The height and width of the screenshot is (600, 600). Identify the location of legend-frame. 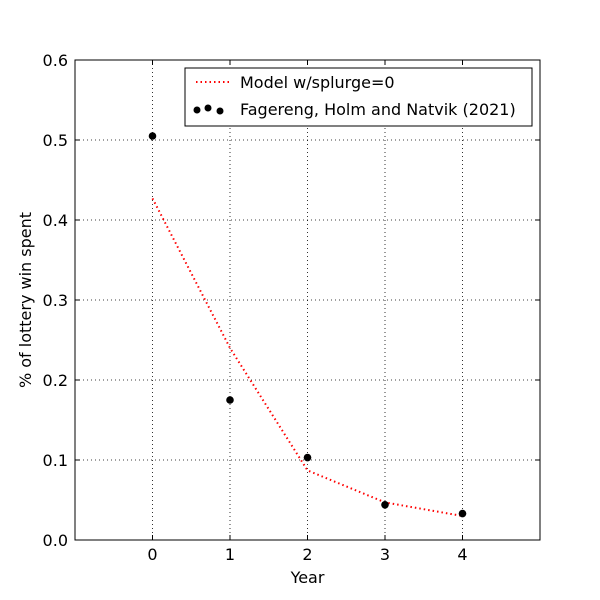
(358, 97).